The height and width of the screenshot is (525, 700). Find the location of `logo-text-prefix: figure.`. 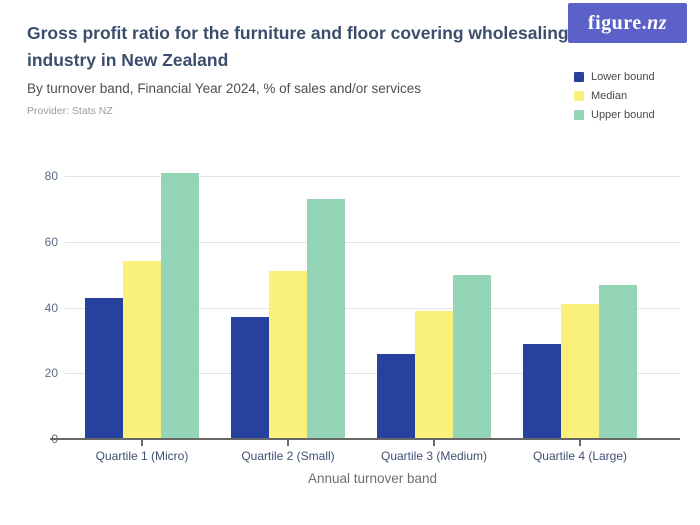

logo-text-prefix: figure. is located at coordinates (617, 22).